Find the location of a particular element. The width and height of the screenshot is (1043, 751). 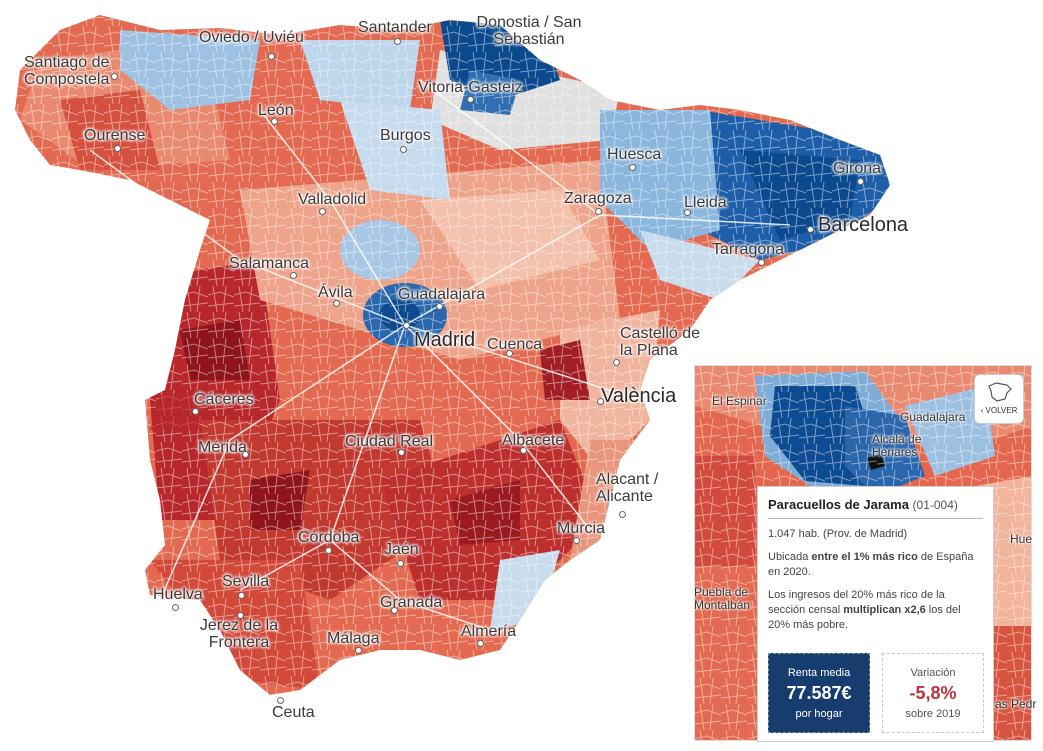

city-label-alacant: Alacant / Alicante is located at coordinates (627, 488).